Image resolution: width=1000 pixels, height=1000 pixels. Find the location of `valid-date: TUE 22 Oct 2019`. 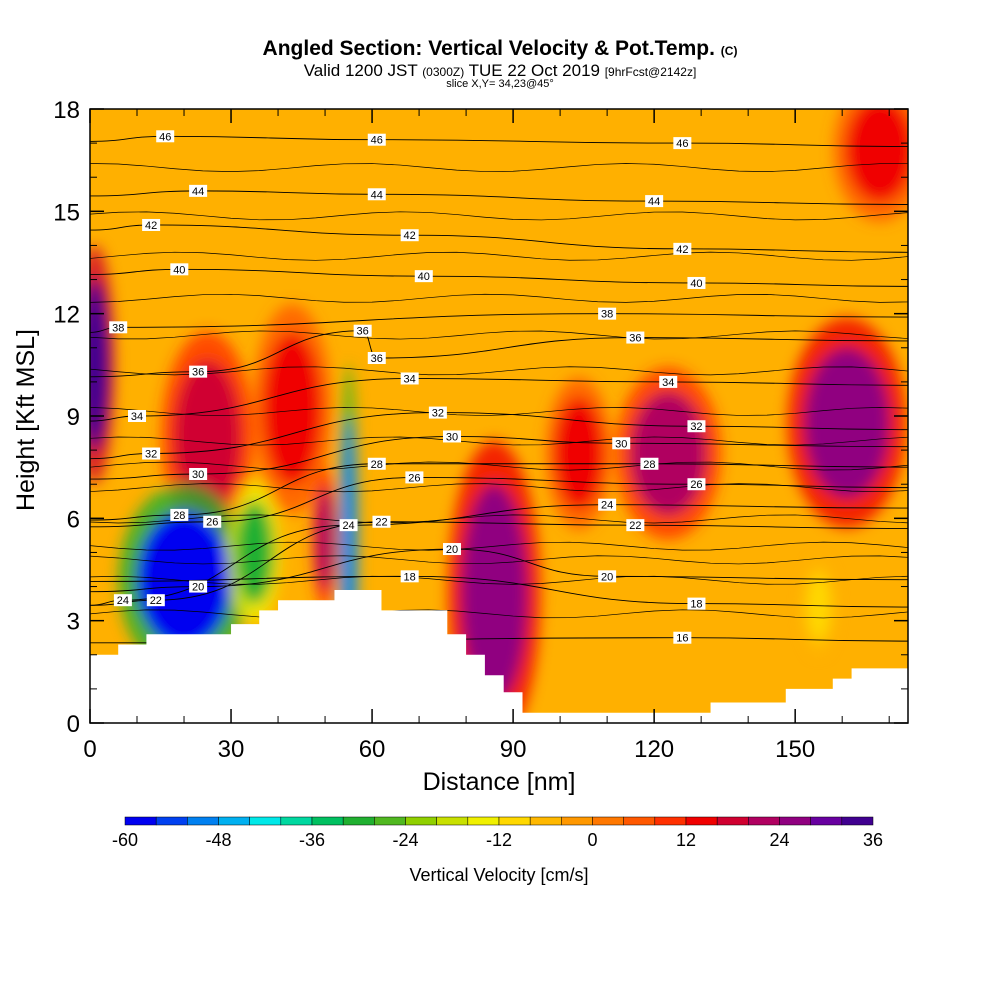

valid-date: TUE 22 Oct 2019 is located at coordinates (534, 70).